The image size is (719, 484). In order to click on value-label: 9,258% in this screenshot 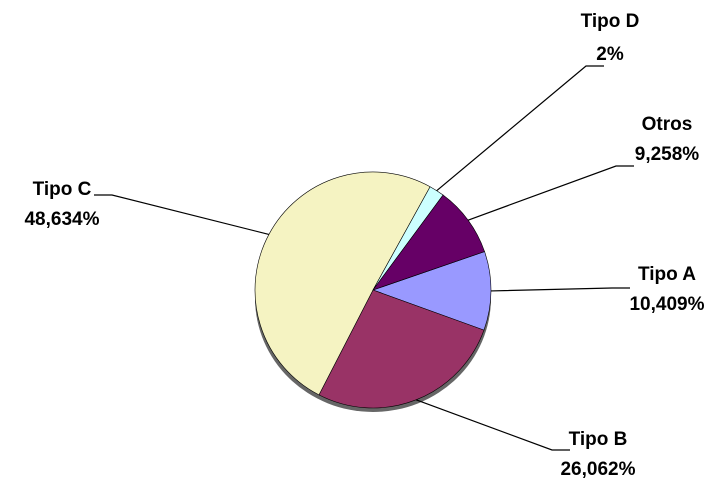, I will do `click(667, 154)`.